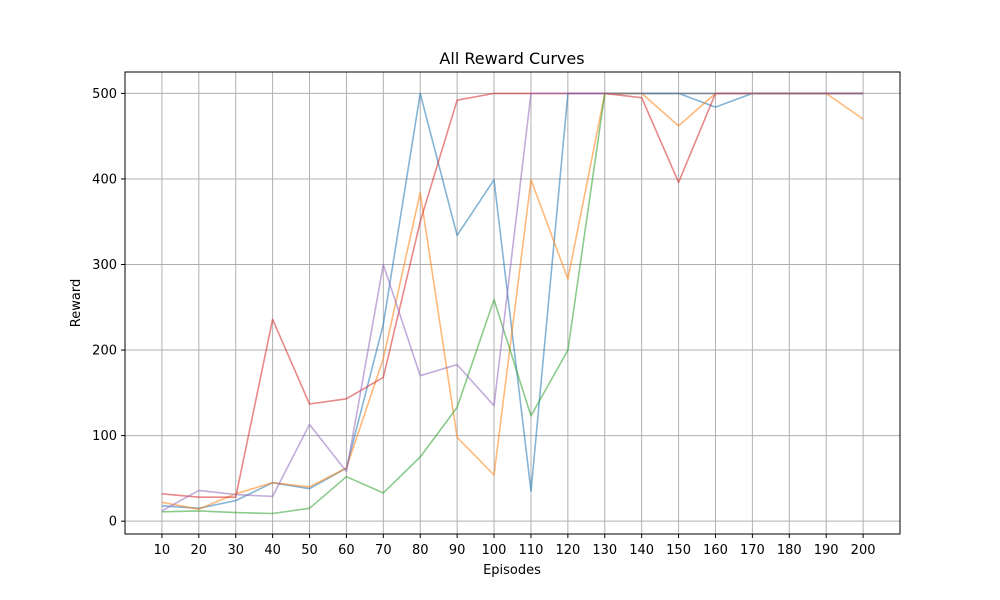  I want to click on x-tick-label: 180, so click(789, 550).